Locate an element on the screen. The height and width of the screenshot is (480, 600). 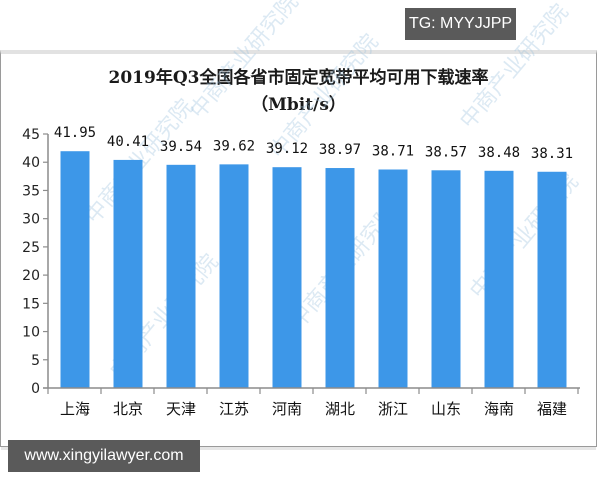
url-badge: www.xingyilawyer.com is located at coordinates (104, 456).